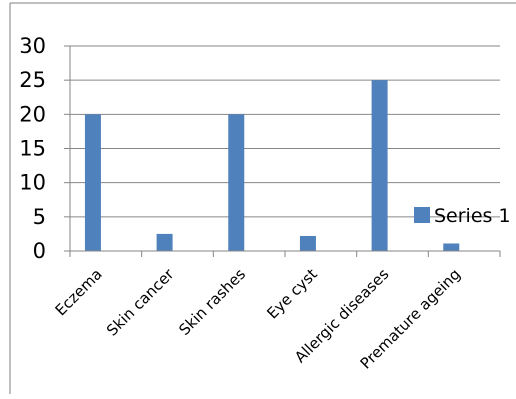 The width and height of the screenshot is (516, 399). I want to click on y-tick-label: 0, so click(39, 251).